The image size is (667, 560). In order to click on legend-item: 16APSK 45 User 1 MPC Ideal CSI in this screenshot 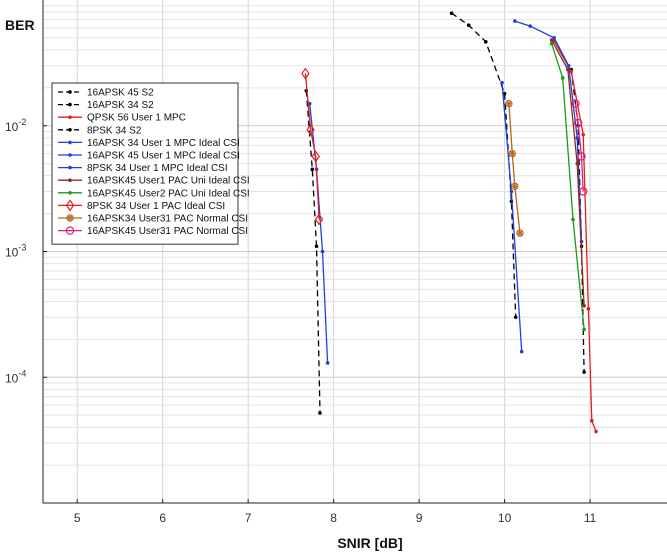, I will do `click(149, 156)`.